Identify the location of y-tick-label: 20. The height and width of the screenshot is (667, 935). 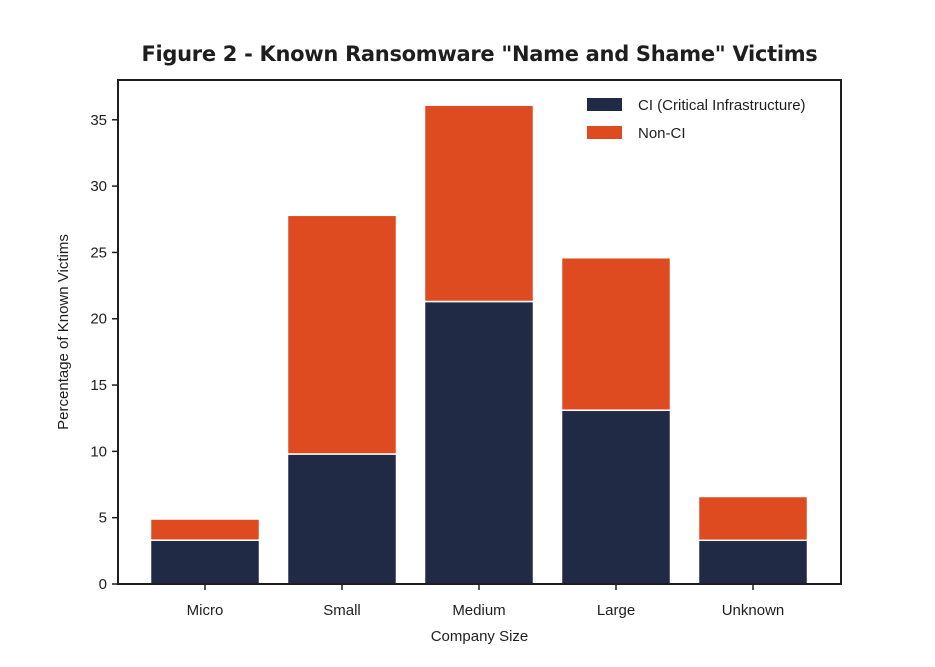
(98, 319).